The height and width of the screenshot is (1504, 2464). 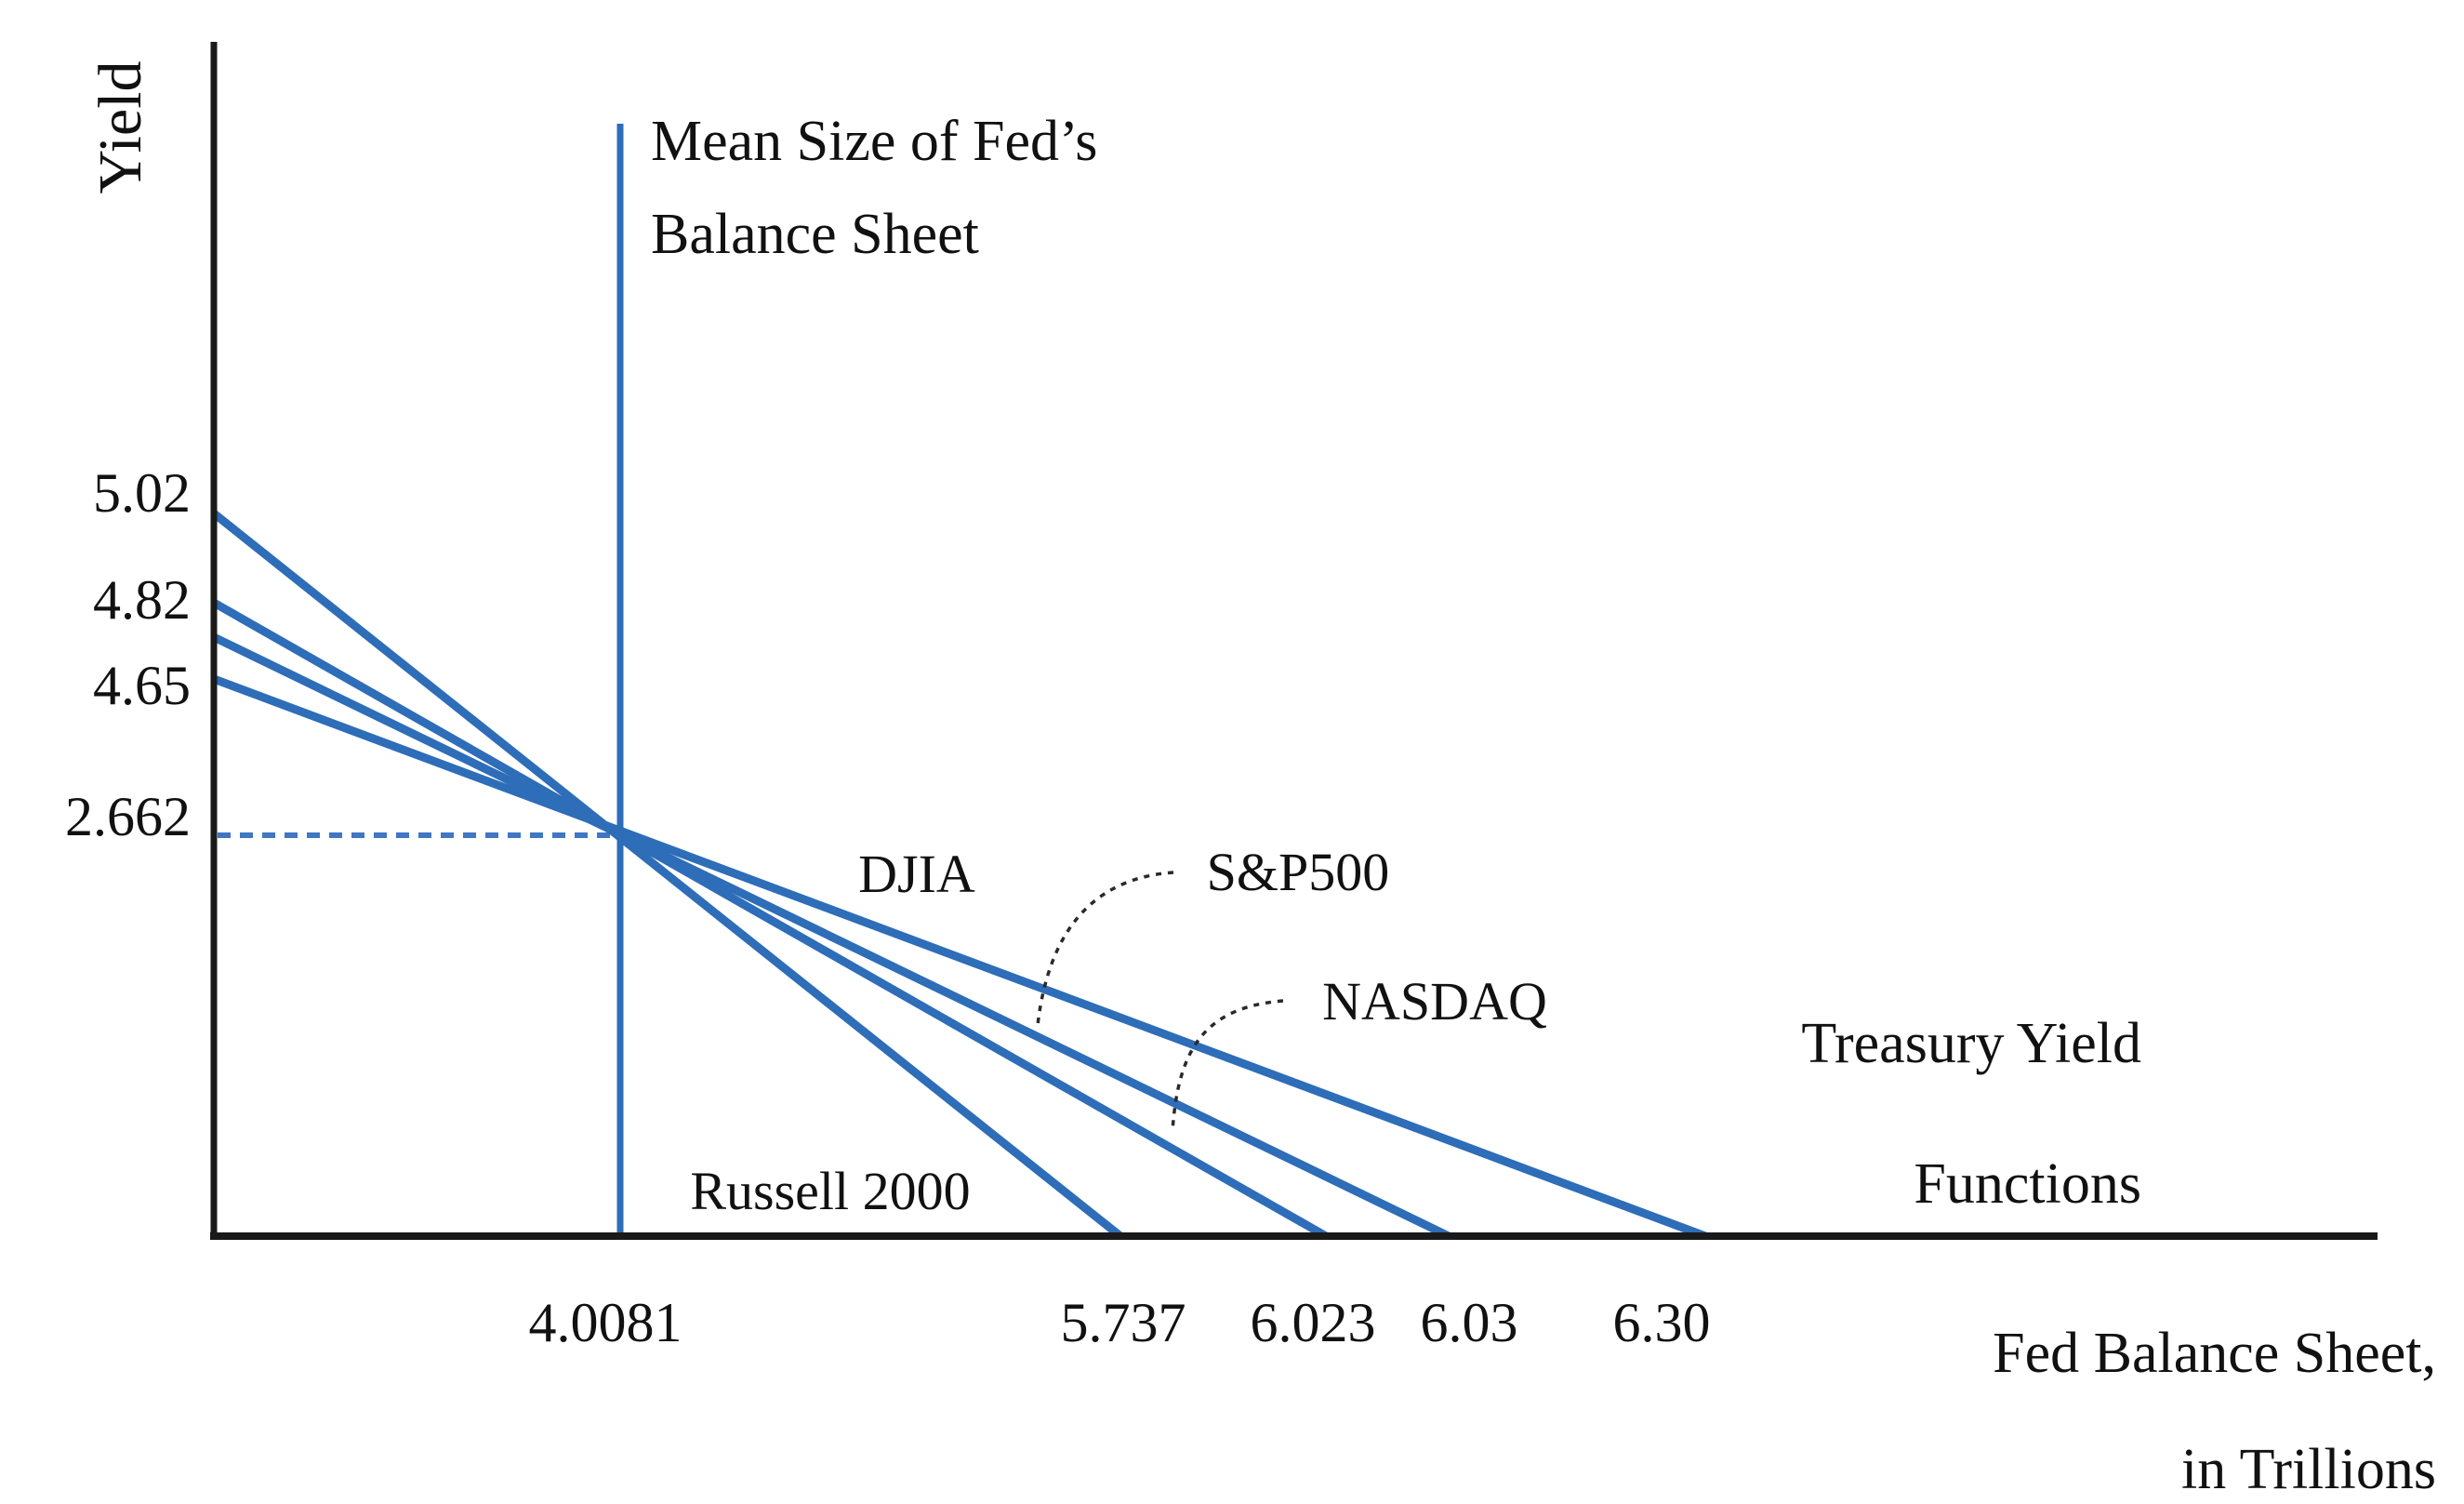 What do you see at coordinates (605, 1322) in the screenshot?
I see `x-tick-4.0081: 4.0081` at bounding box center [605, 1322].